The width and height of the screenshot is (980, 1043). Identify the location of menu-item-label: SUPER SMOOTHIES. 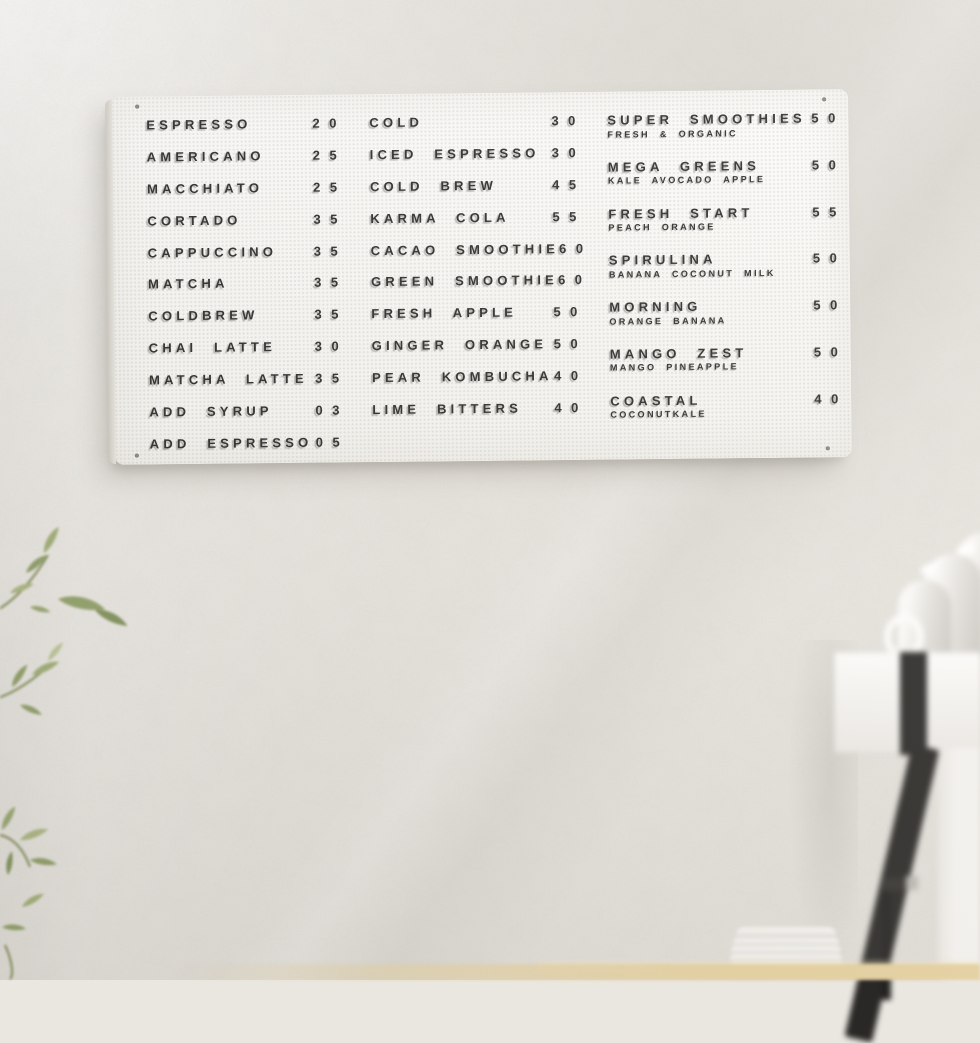
(706, 119).